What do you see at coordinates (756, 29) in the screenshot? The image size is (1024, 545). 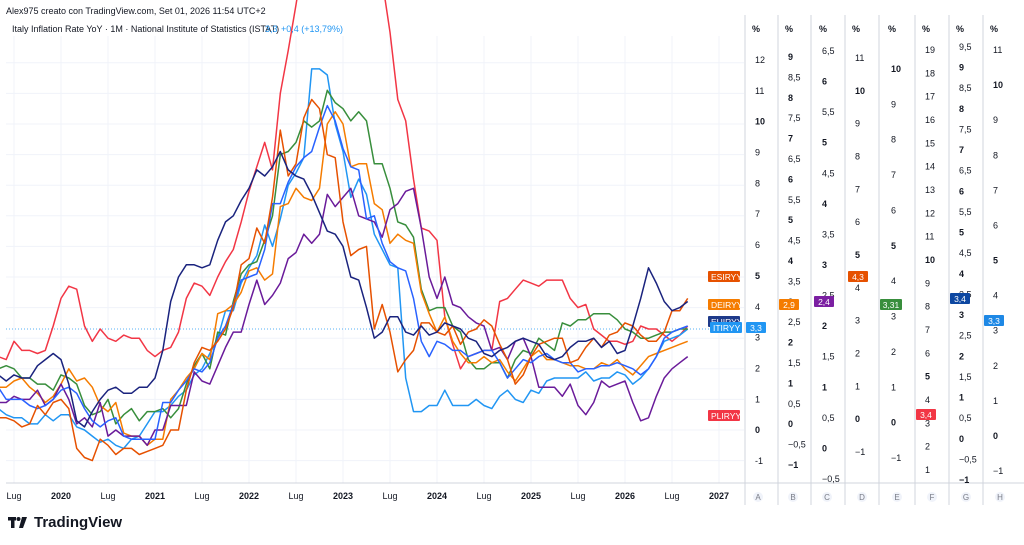 I see `scale-unit-a: %` at bounding box center [756, 29].